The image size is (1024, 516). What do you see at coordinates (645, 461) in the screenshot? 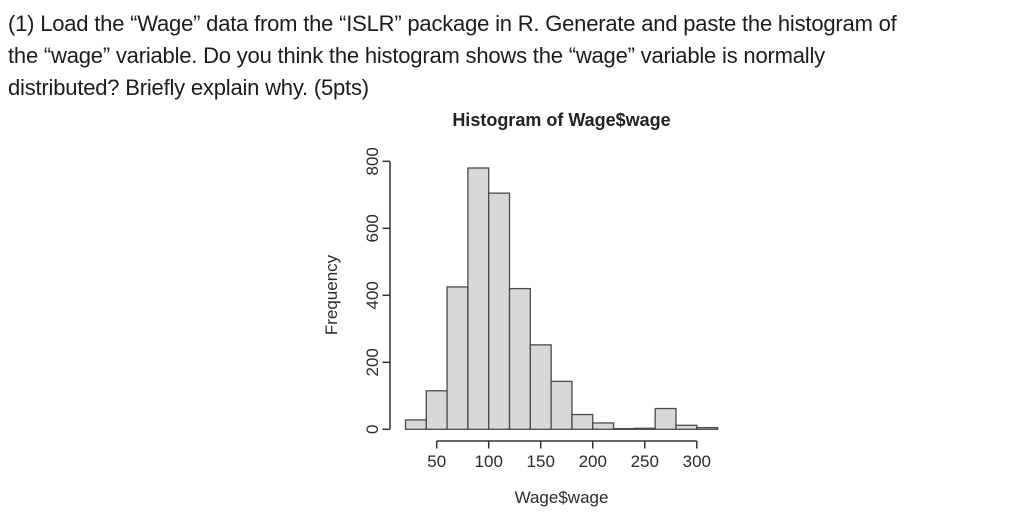
I see `x-axis-tick-label: 250` at bounding box center [645, 461].